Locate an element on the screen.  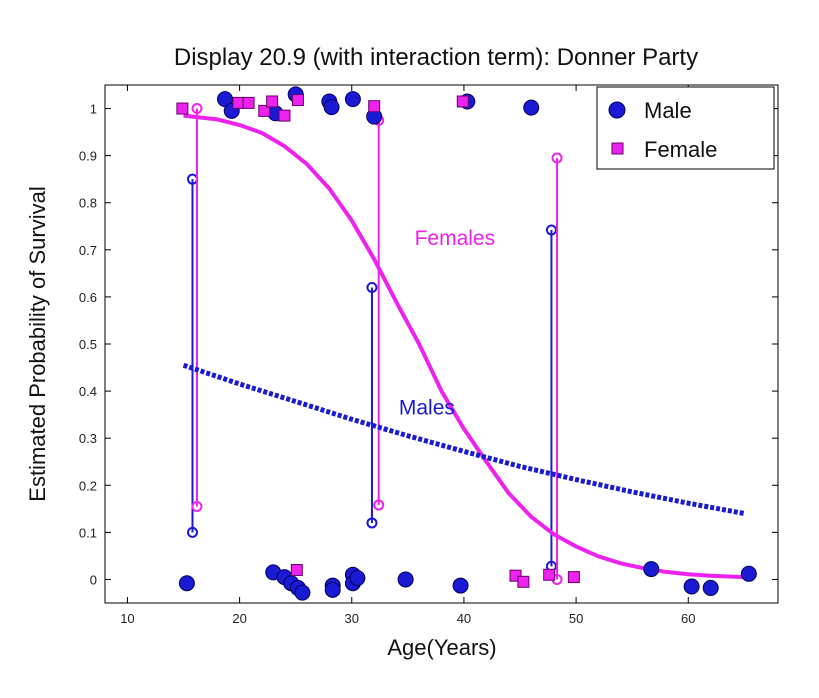
y-tick-label: 0.1 is located at coordinates (88, 532).